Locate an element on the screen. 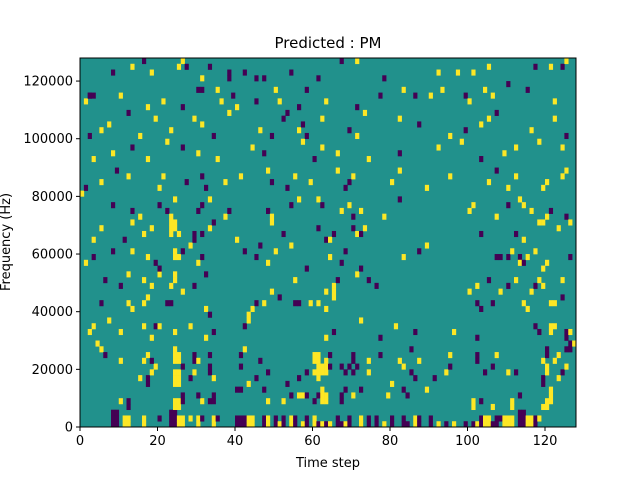  x-tick-label: 0 is located at coordinates (80, 441).